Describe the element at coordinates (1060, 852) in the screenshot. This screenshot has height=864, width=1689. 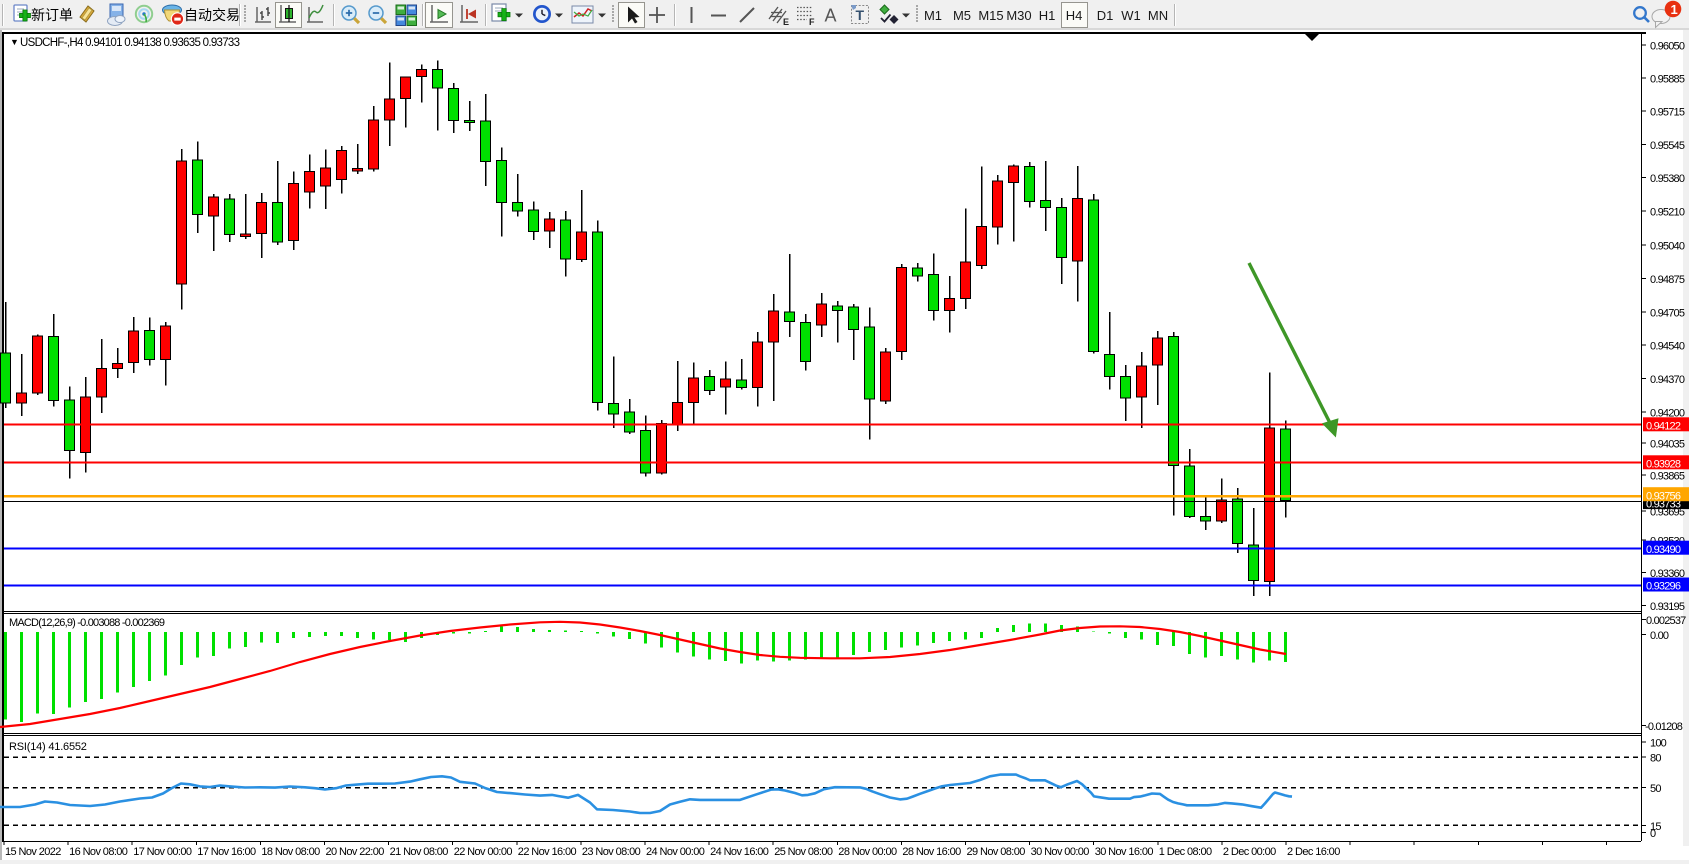
I see `svg-text: 30 Nov 00:00` at that location.